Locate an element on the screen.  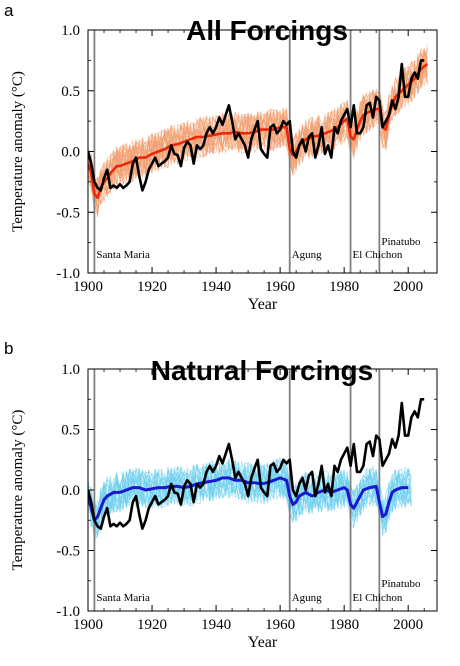
panel-letter: a is located at coordinates (9, 10).